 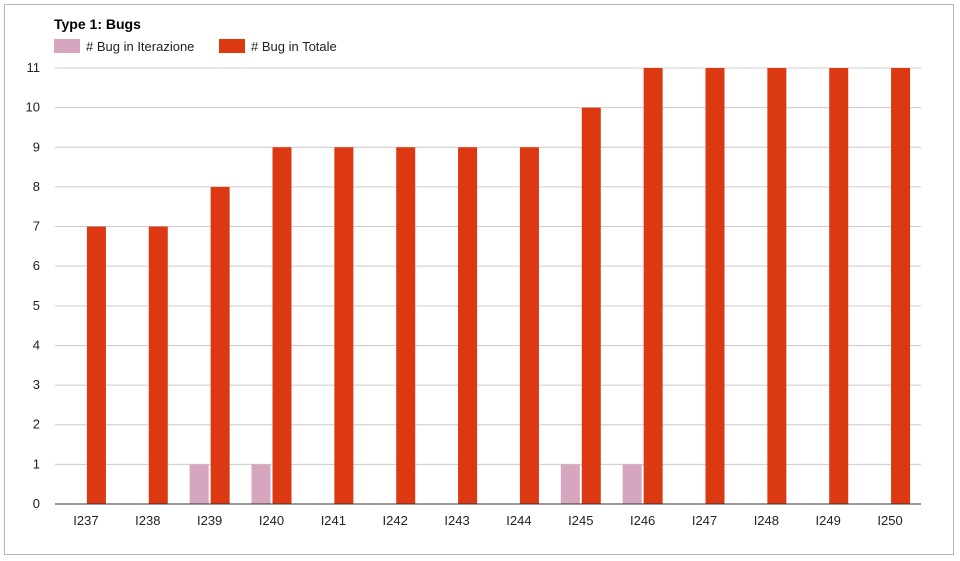 I want to click on x-tick-label: I240, so click(x=271, y=520).